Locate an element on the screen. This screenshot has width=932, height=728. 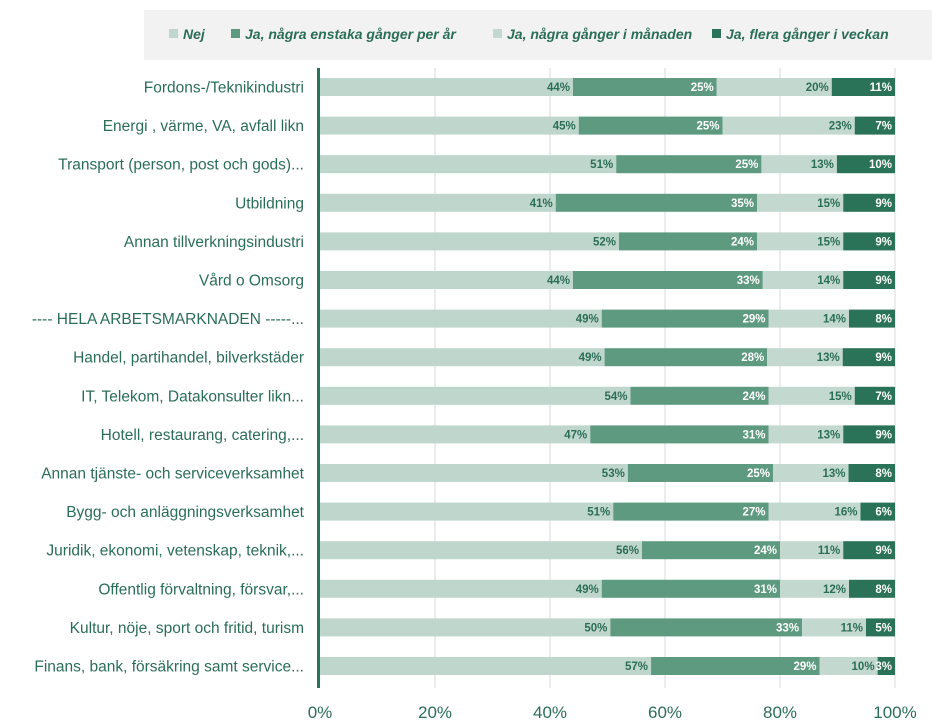
legend-label: Ja, flera gånger i veckan is located at coordinates (807, 34).